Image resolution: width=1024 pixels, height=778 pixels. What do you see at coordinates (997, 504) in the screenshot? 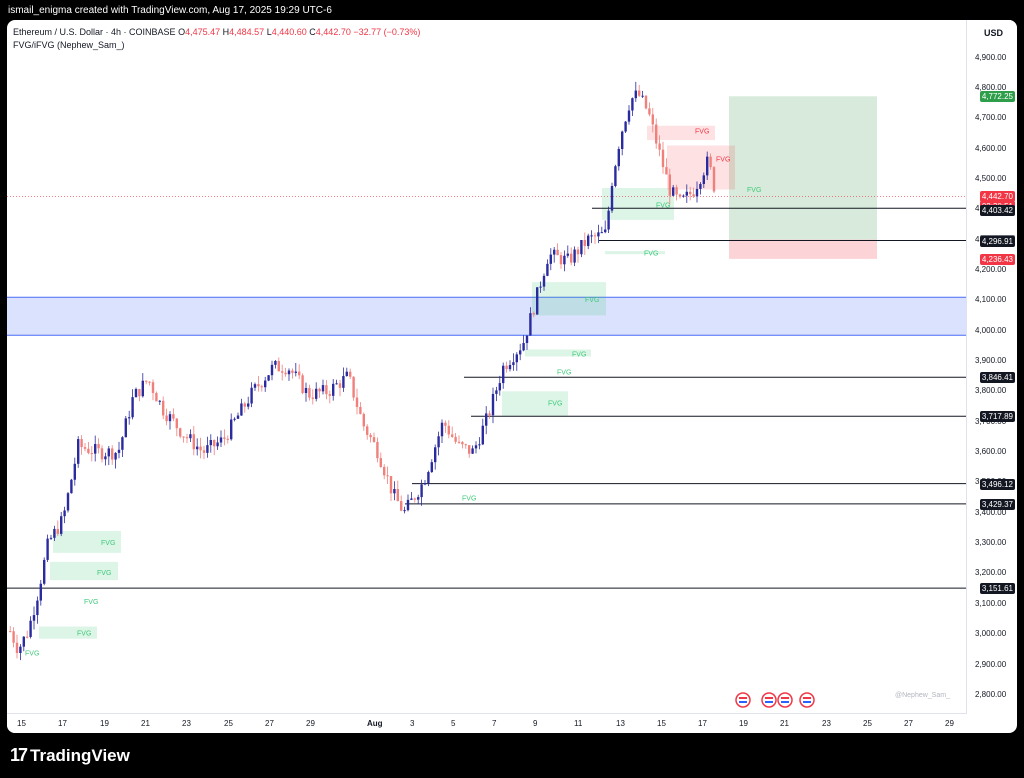
I see `price-axis-label-level: 3,429.37` at bounding box center [997, 504].